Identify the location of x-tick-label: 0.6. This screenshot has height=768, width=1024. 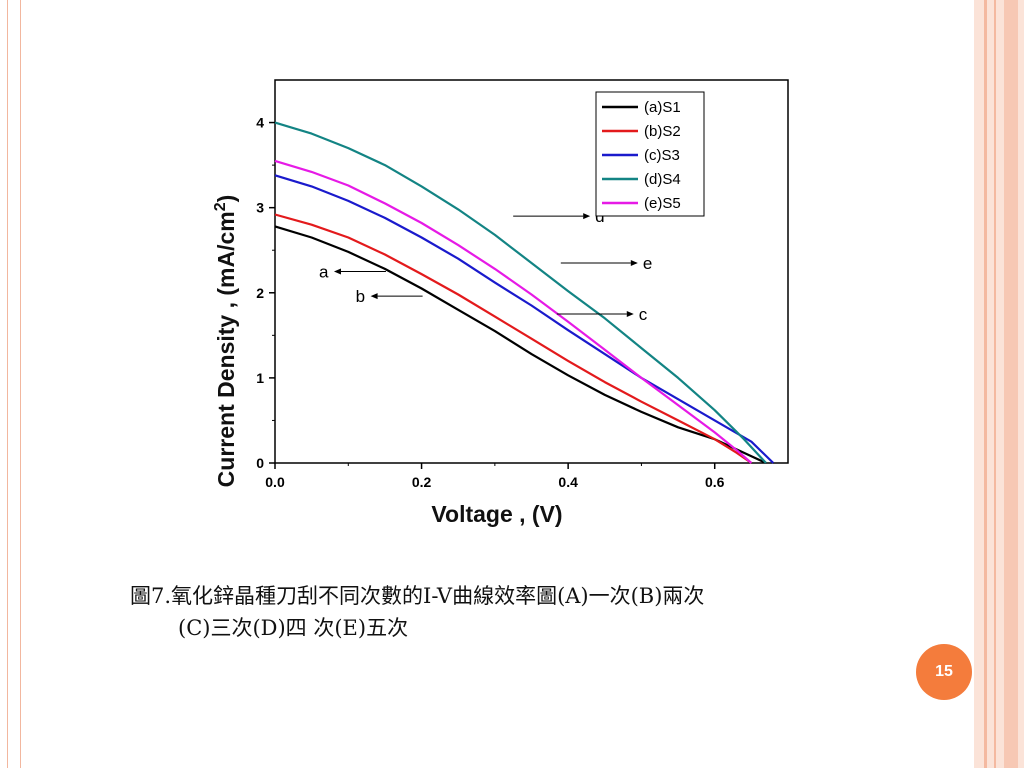
(715, 482).